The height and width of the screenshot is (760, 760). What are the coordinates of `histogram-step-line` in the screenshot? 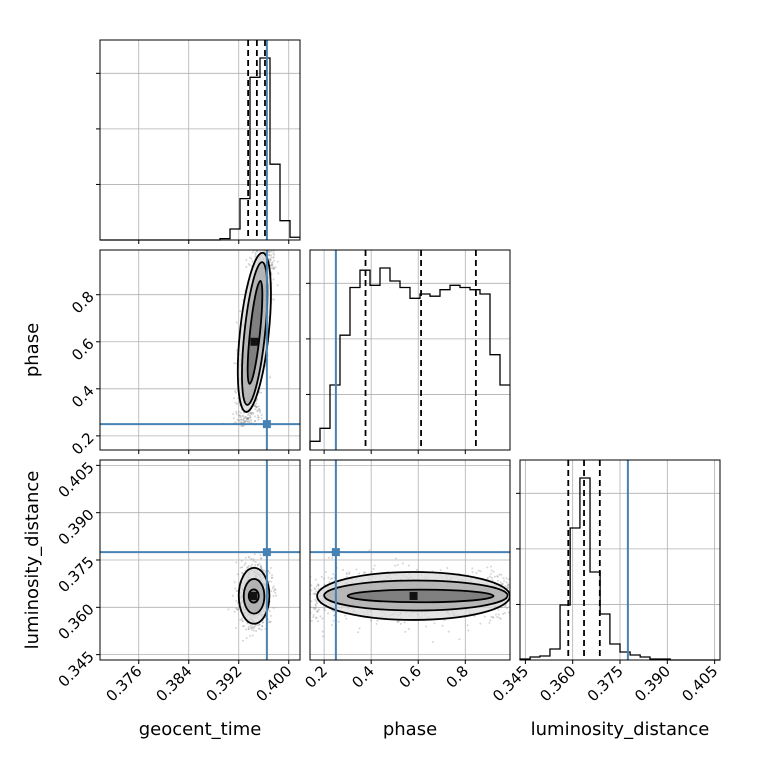 It's located at (409, 358).